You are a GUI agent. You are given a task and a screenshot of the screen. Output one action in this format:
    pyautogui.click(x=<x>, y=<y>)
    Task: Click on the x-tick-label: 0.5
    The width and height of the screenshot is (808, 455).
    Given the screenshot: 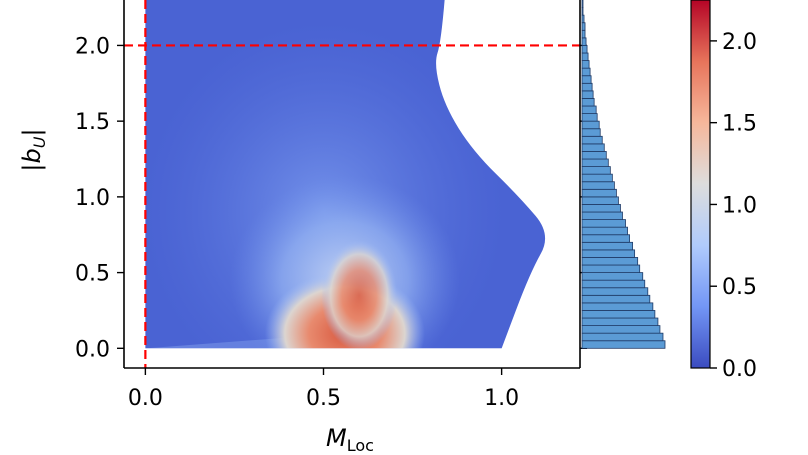 What is the action you would take?
    pyautogui.click(x=323, y=398)
    